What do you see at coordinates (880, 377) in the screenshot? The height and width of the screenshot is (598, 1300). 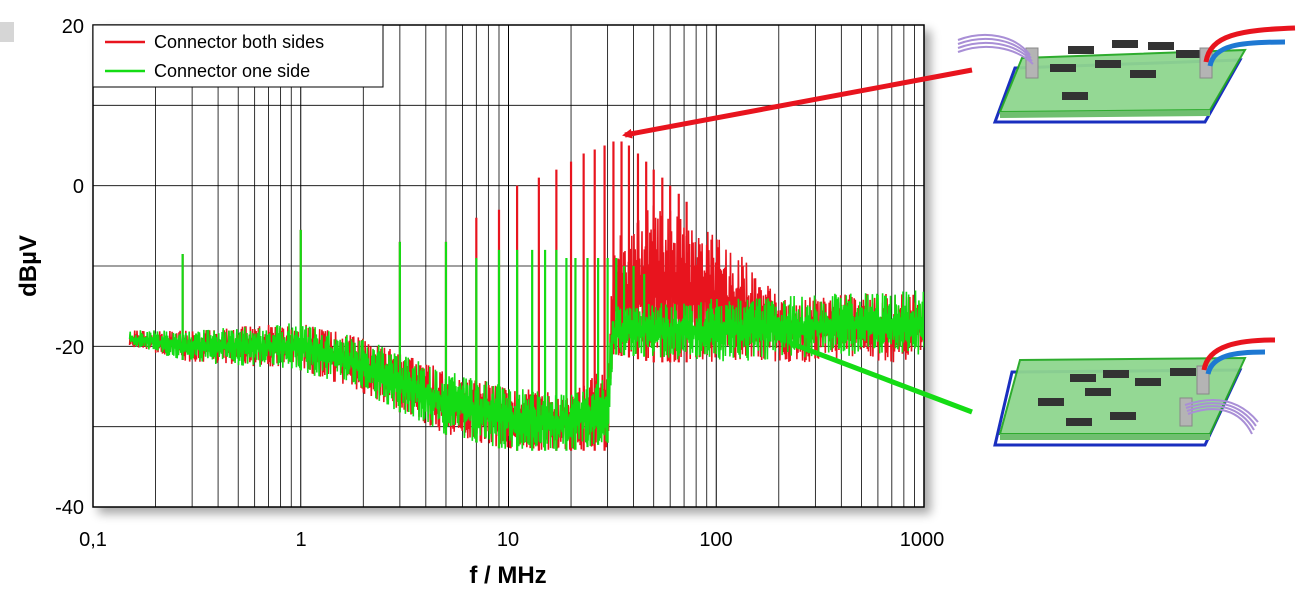 I see `arrow-one-side` at bounding box center [880, 377].